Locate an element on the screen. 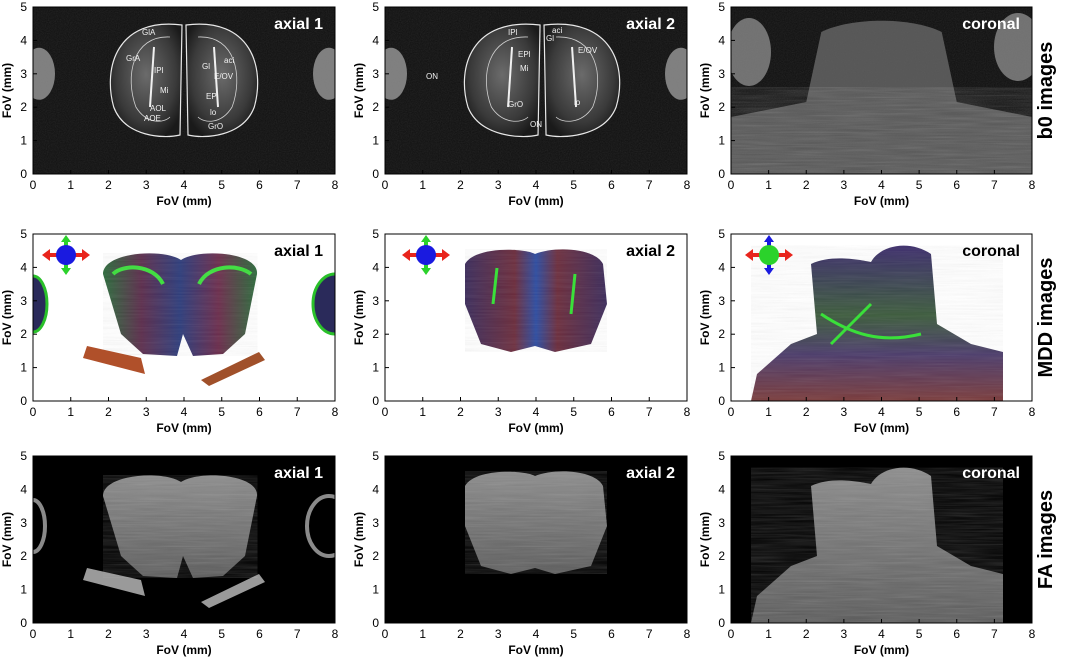  atlas-label: GrO is located at coordinates (215, 126).